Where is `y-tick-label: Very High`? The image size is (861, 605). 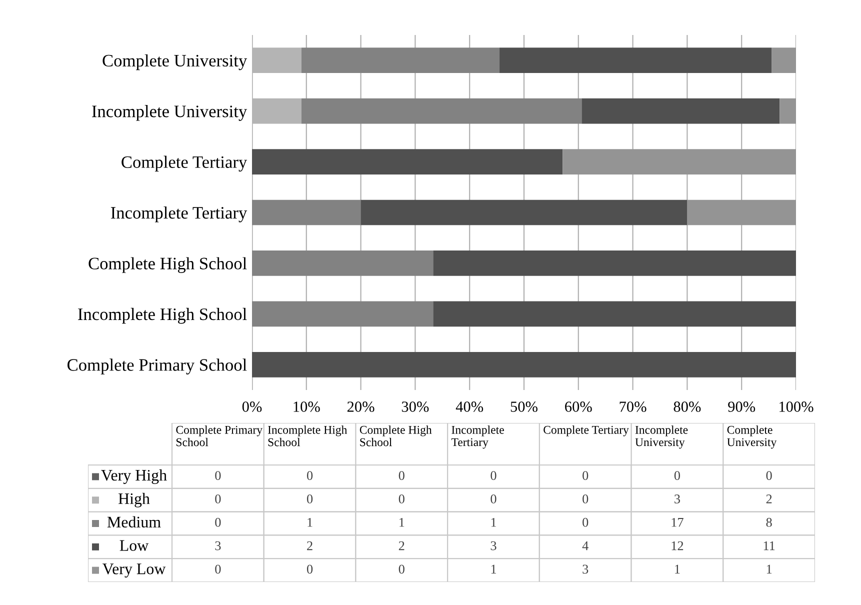
y-tick-label: Very High is located at coordinates (134, 476).